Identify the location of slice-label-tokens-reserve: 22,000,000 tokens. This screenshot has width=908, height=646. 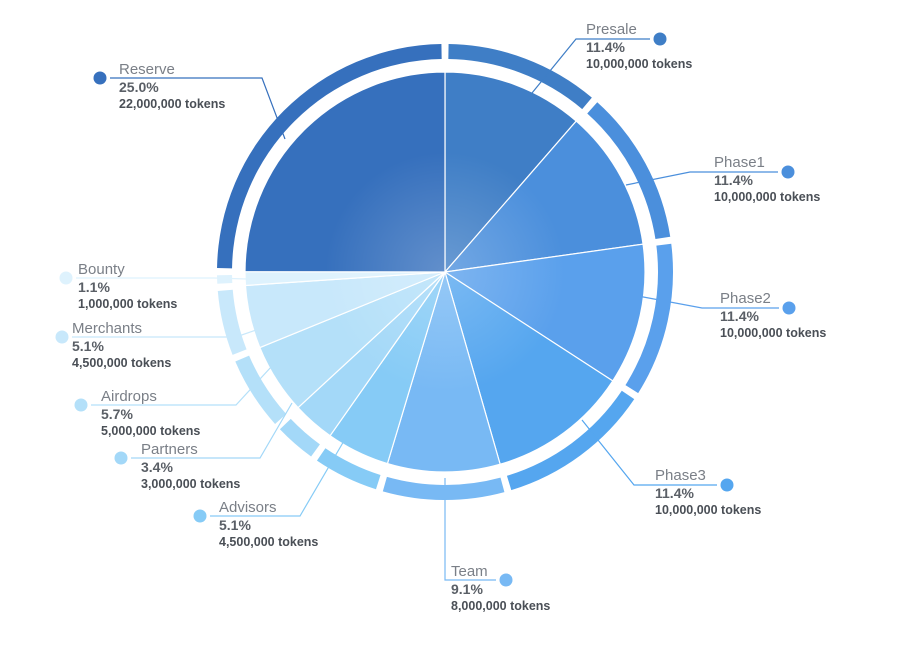
(172, 104).